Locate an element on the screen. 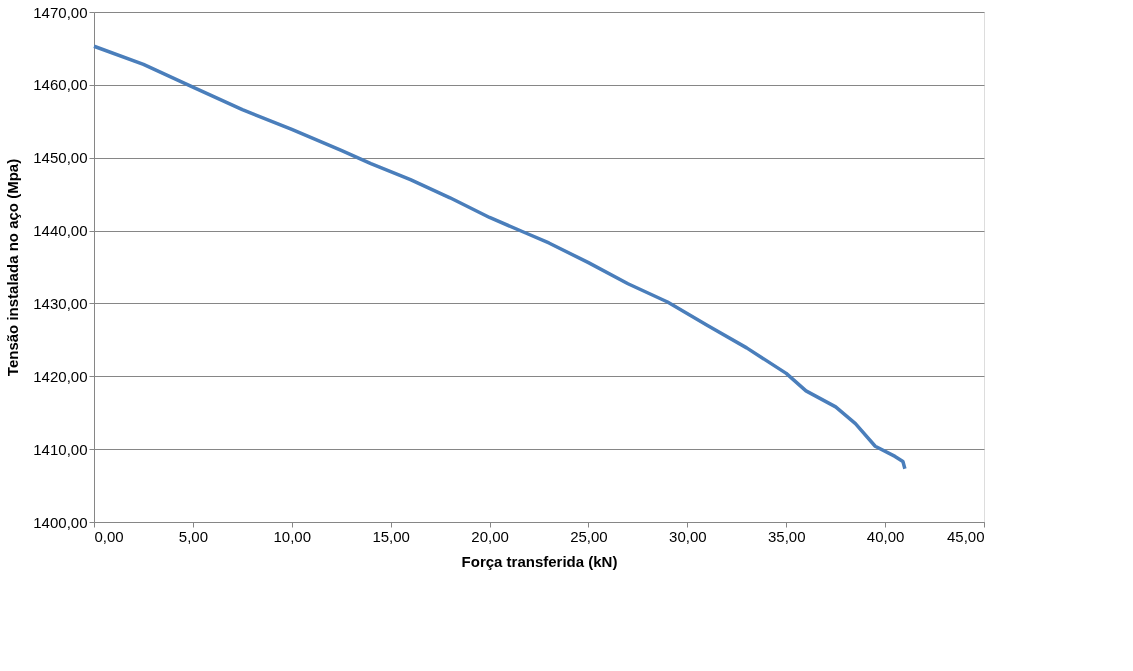  x-tick-label: 0,00 is located at coordinates (109, 536).